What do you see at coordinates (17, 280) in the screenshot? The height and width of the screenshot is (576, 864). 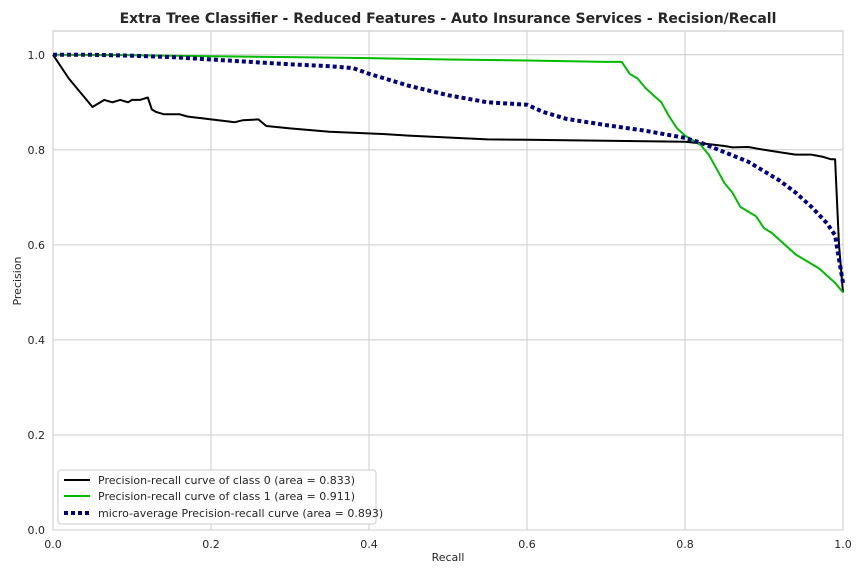 I see `y-axis-label: Precision` at bounding box center [17, 280].